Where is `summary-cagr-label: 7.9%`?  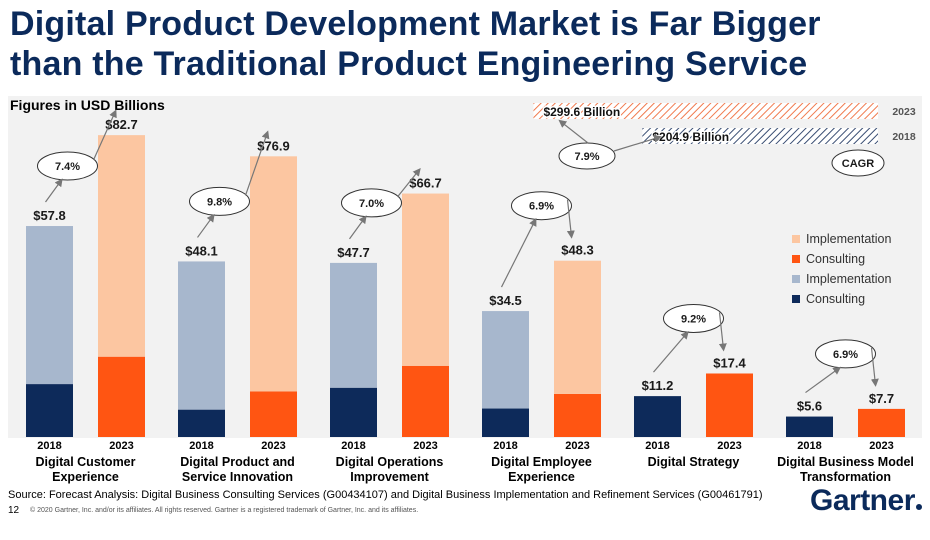 summary-cagr-label: 7.9% is located at coordinates (586, 157).